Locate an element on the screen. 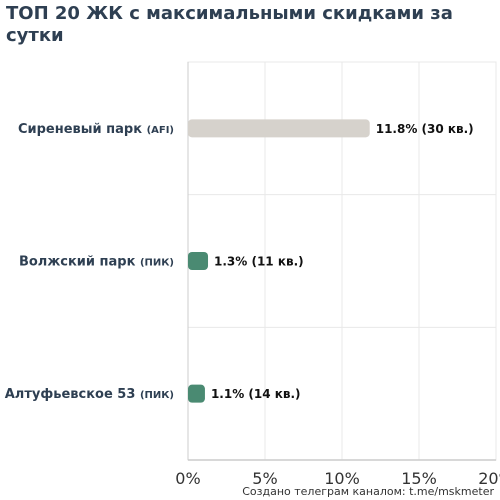 This screenshot has width=500, height=500. y-tick-label: Алтуфьевское 53 (ПИК) is located at coordinates (89, 394).